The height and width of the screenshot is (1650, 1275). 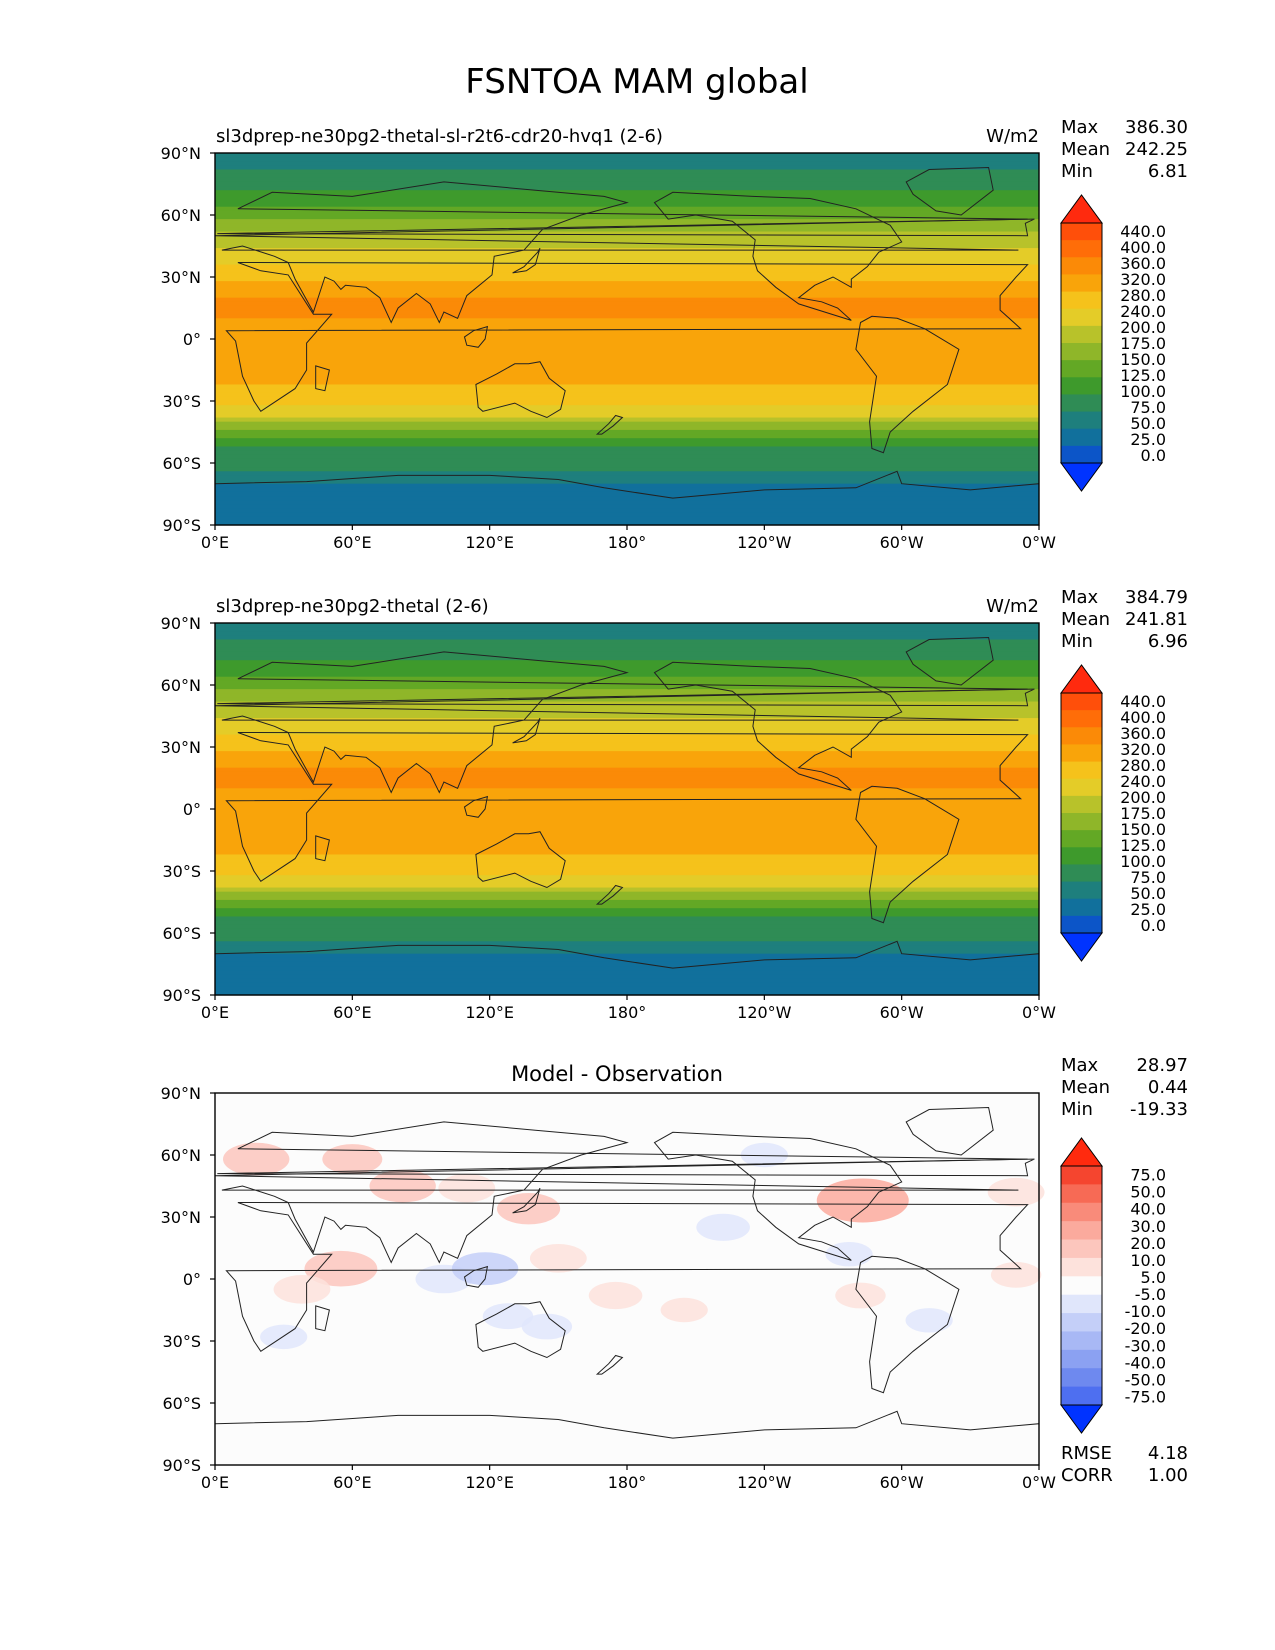 What do you see at coordinates (1148, 877) in the screenshot?
I see `colorbar-level-label: 75.0` at bounding box center [1148, 877].